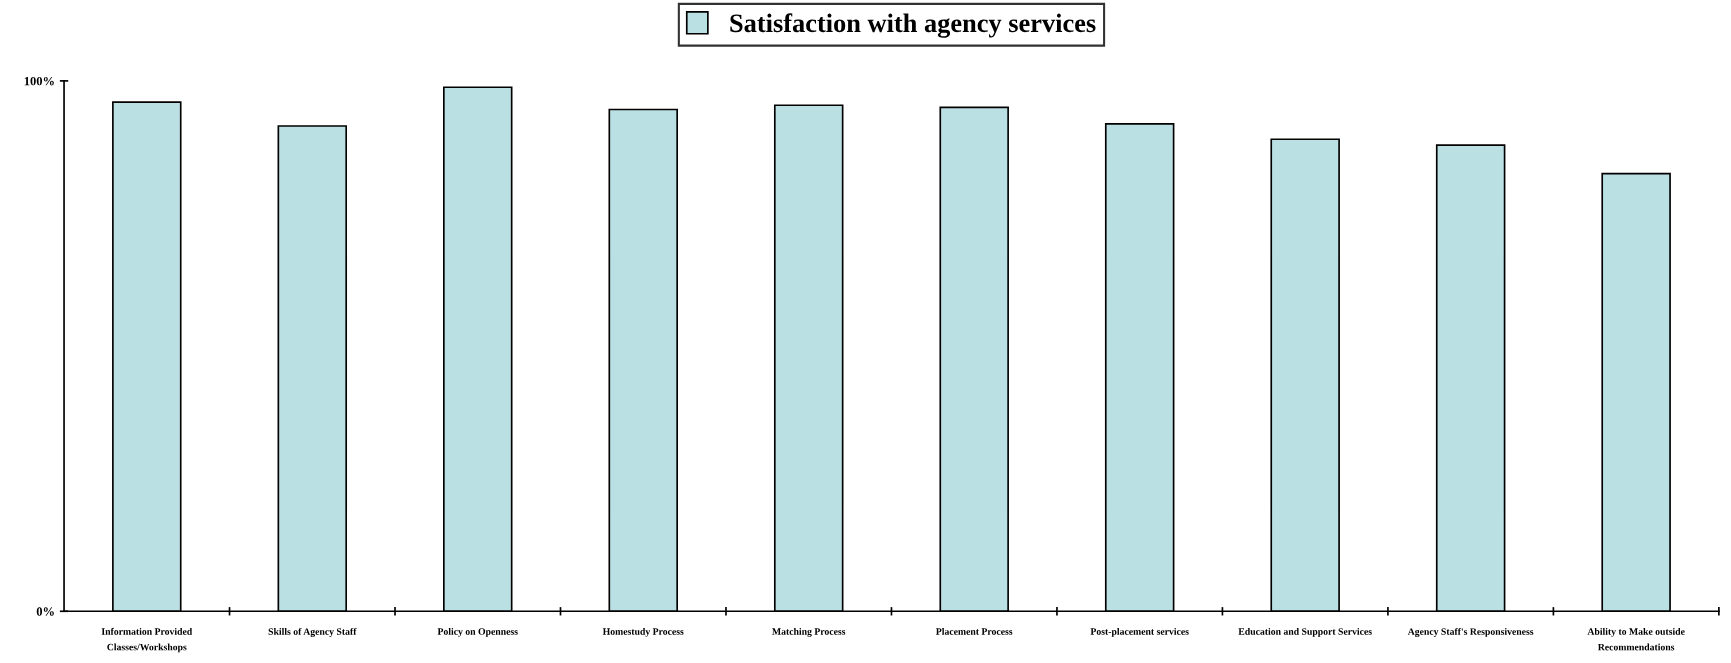 Image resolution: width=1731 pixels, height=663 pixels. Describe the element at coordinates (974, 631) in the screenshot. I see `x-tick-label: Placement Process` at that location.